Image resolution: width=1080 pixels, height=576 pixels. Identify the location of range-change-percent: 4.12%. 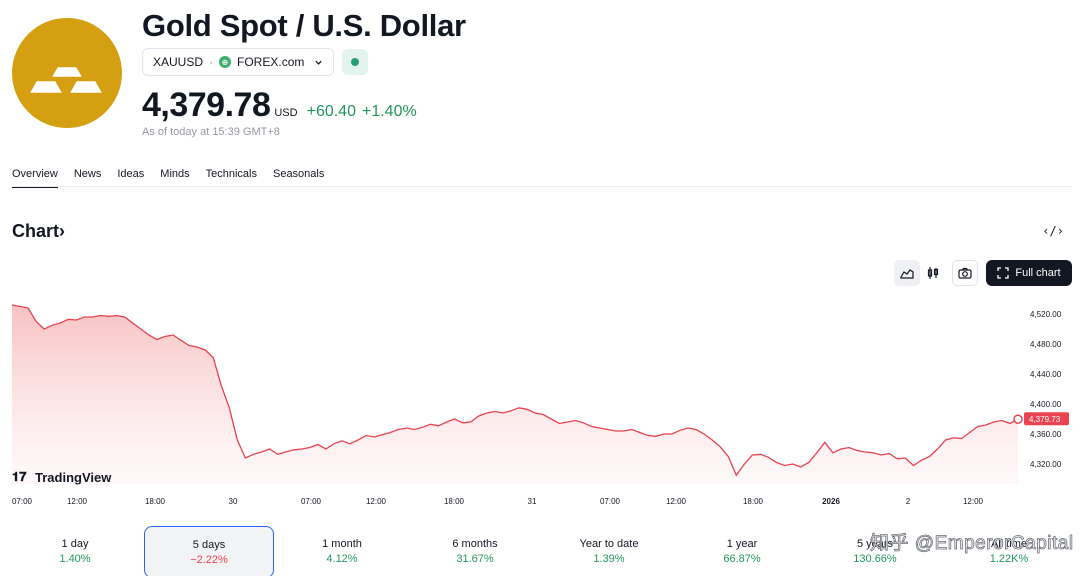
(342, 559).